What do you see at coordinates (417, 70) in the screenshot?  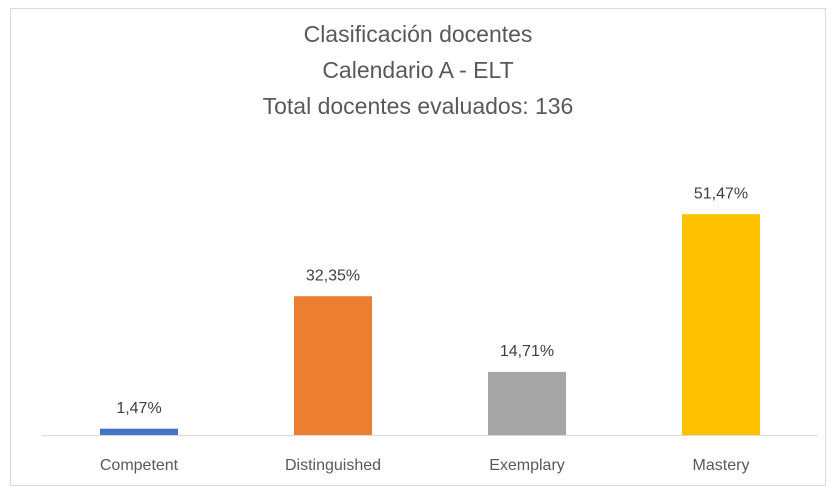 I see `chart-subtitle: Calendario A - ELT` at bounding box center [417, 70].